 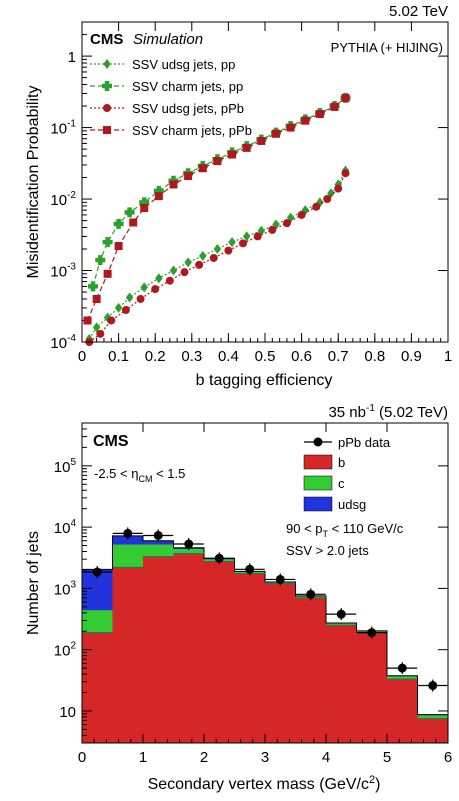 What do you see at coordinates (183, 64) in the screenshot?
I see `top-legend-label: SSV udsg jets, pp` at bounding box center [183, 64].